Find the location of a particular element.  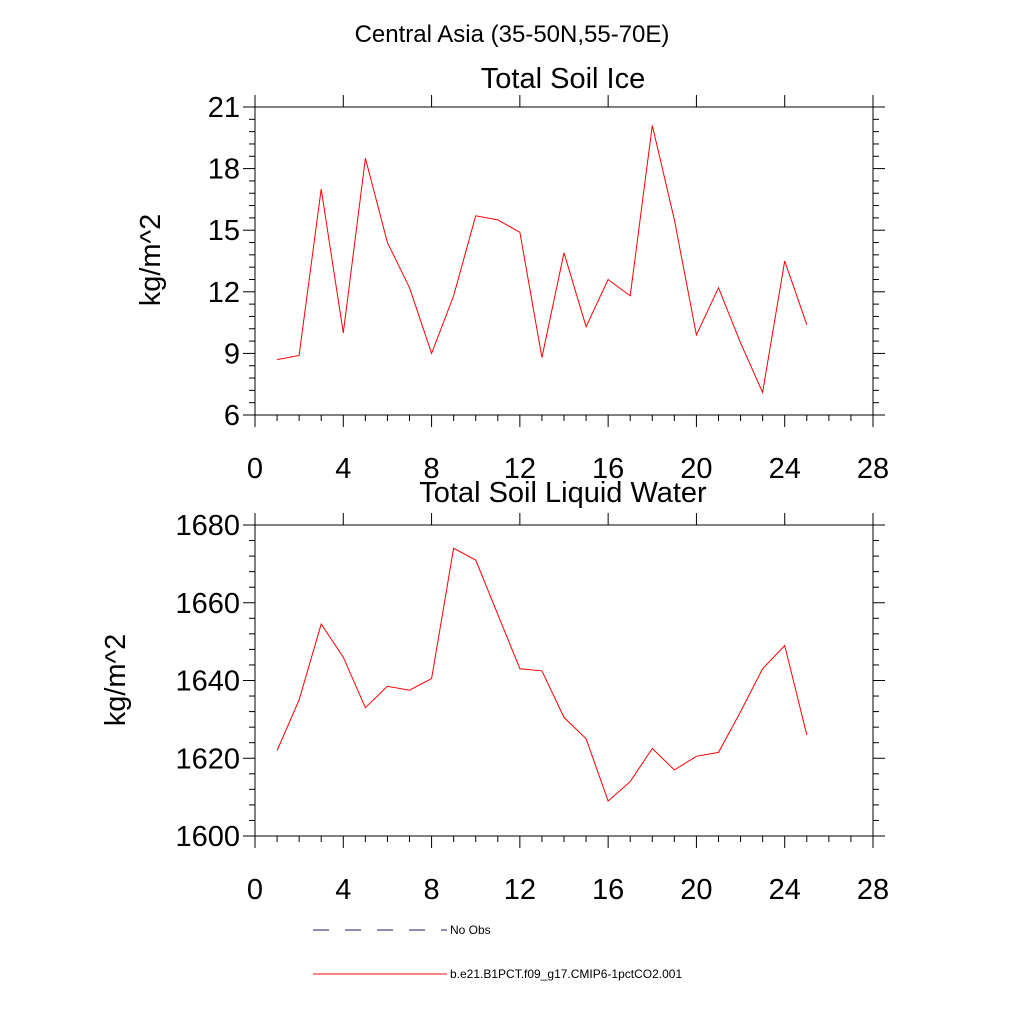

y-tick-label: 1660 is located at coordinates (207, 604).